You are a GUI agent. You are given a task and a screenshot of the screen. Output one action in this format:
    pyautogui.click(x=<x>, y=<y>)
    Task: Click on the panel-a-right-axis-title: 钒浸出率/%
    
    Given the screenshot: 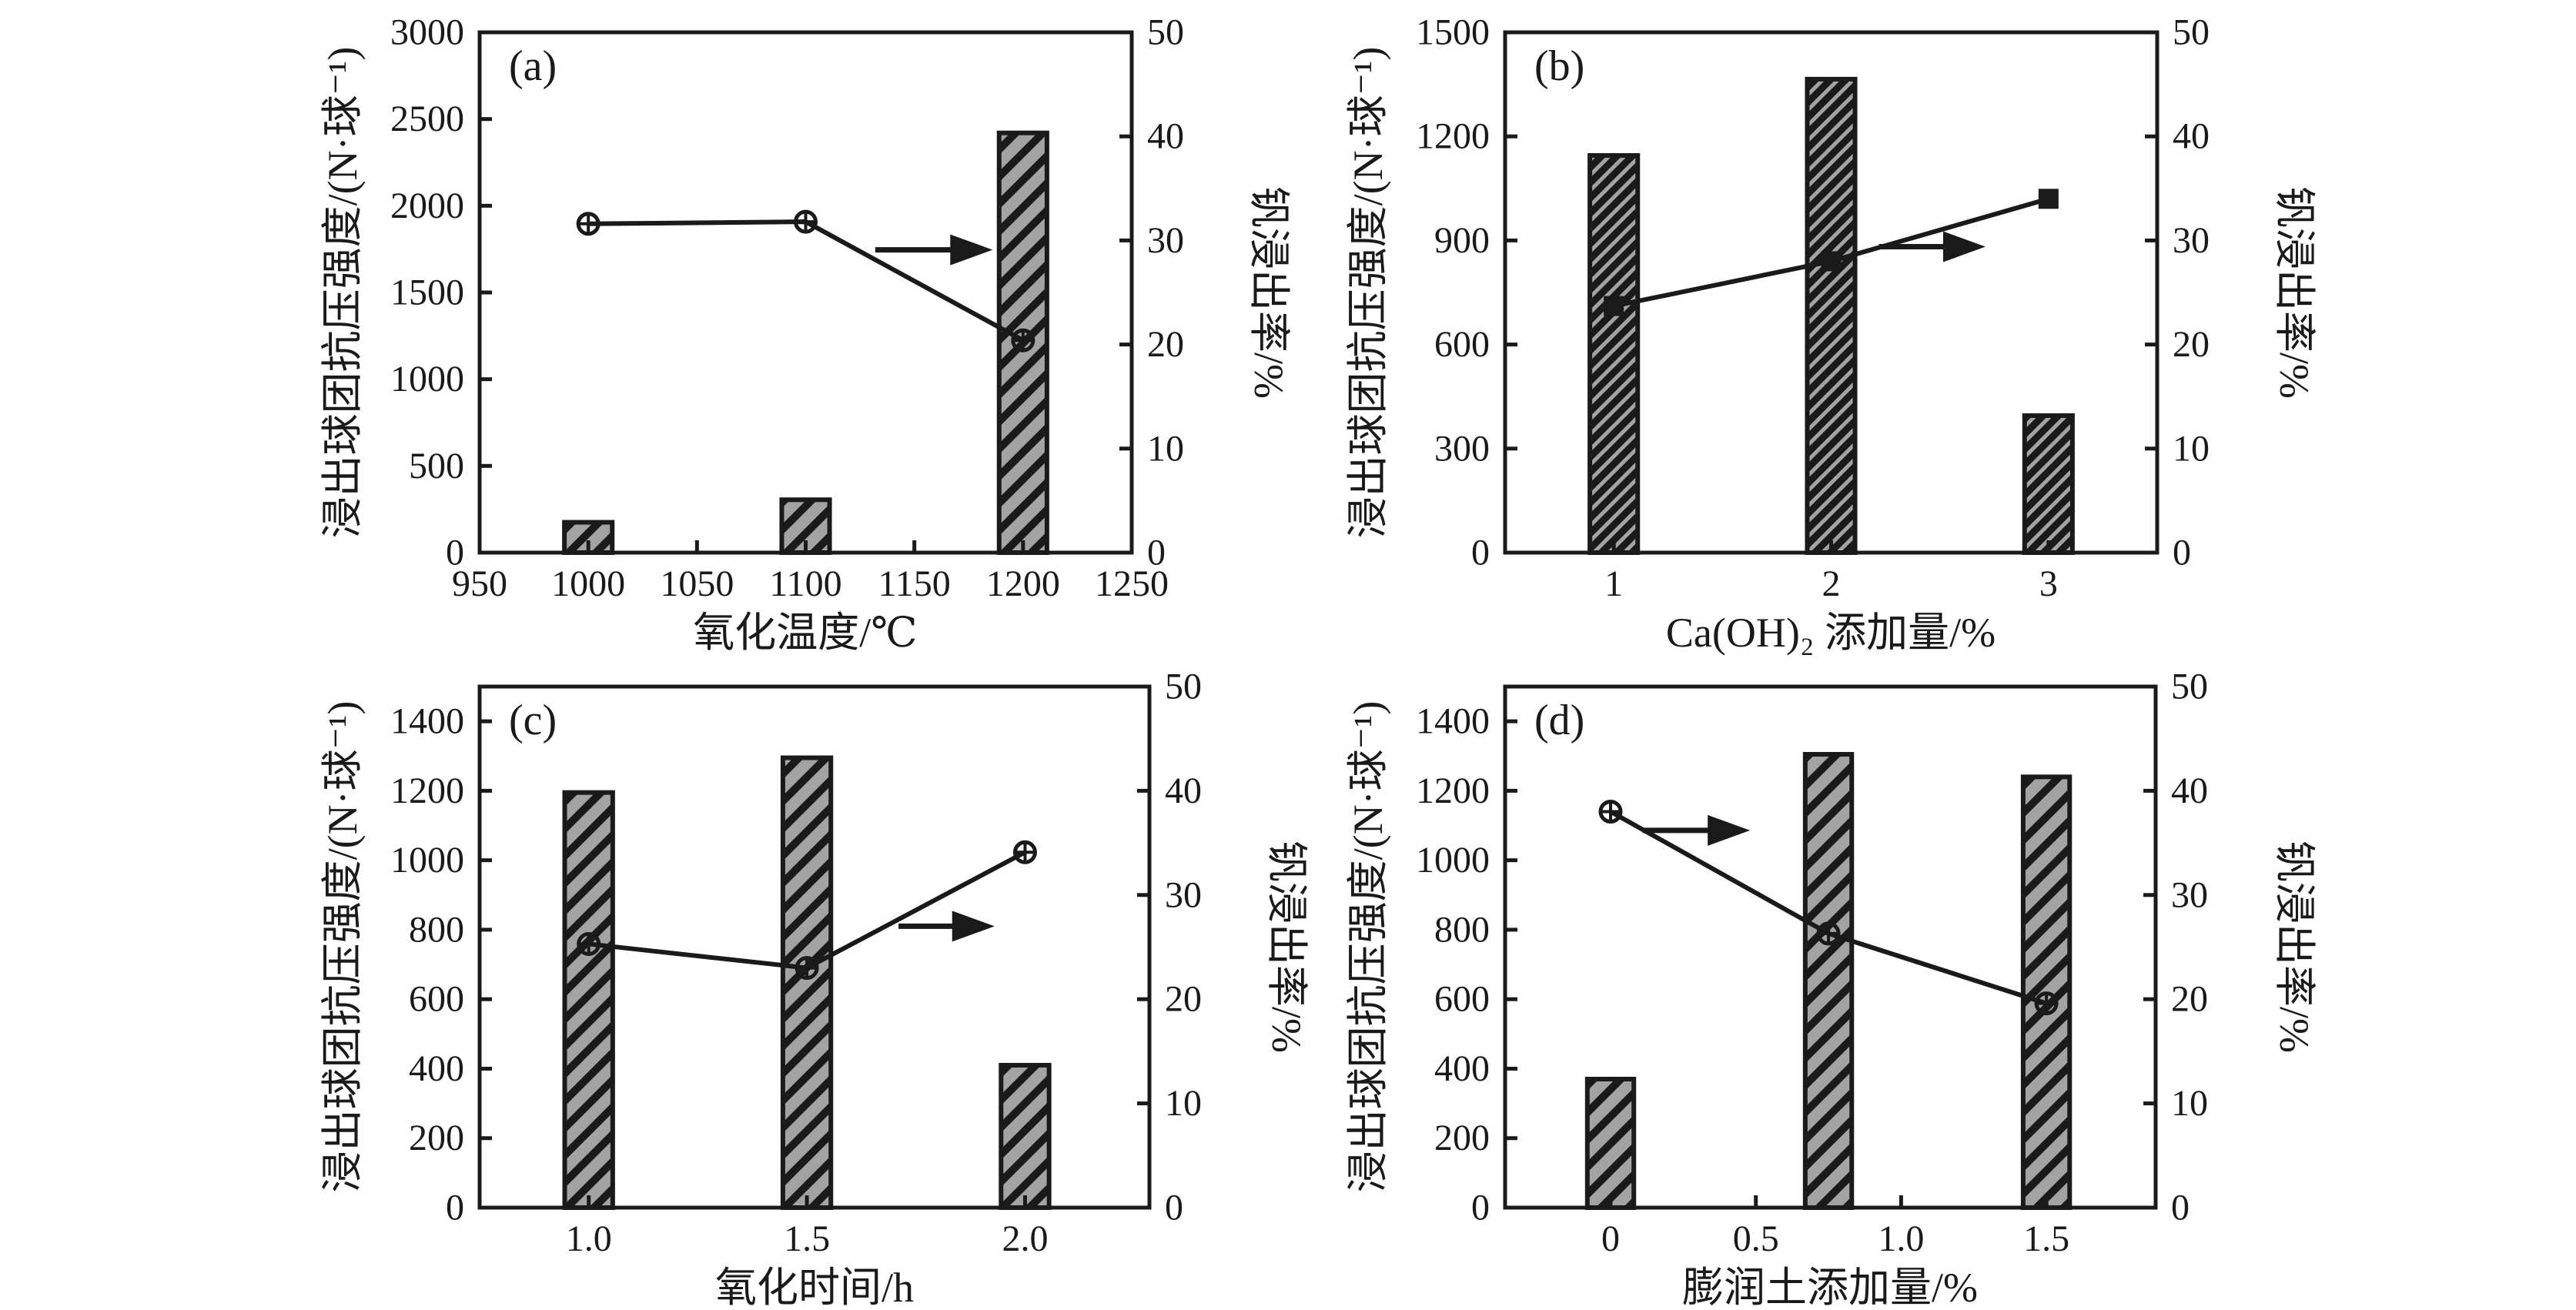 What is the action you would take?
    pyautogui.click(x=1269, y=292)
    